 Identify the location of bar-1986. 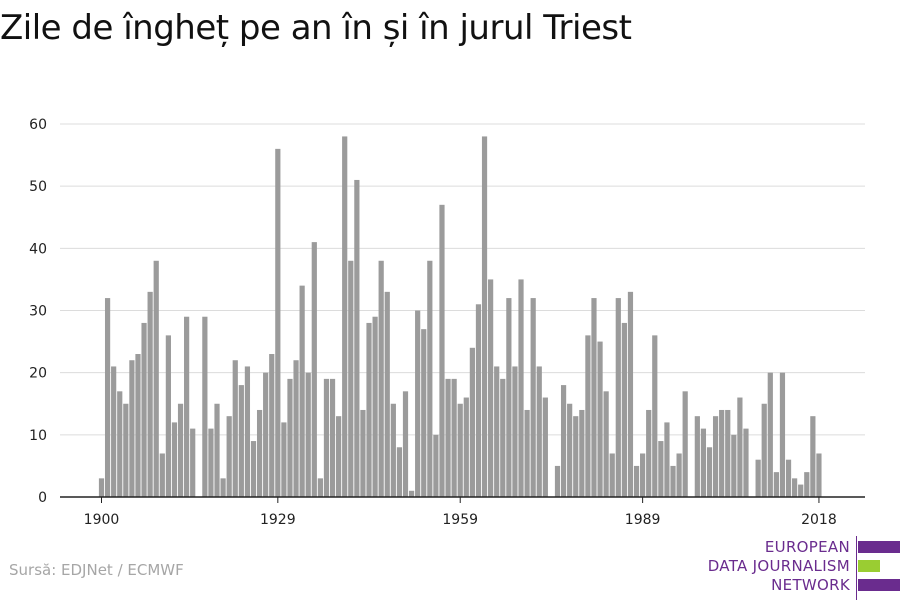
(624, 409).